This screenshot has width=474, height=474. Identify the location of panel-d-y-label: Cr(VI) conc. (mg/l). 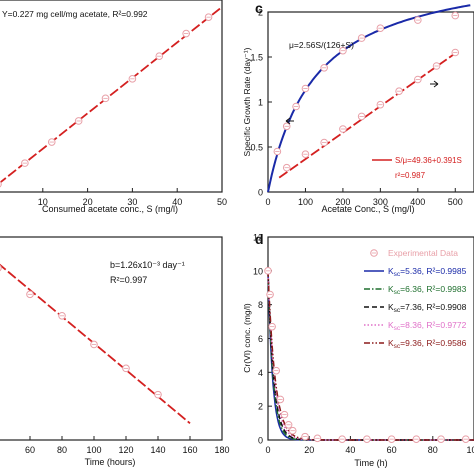
(247, 338).